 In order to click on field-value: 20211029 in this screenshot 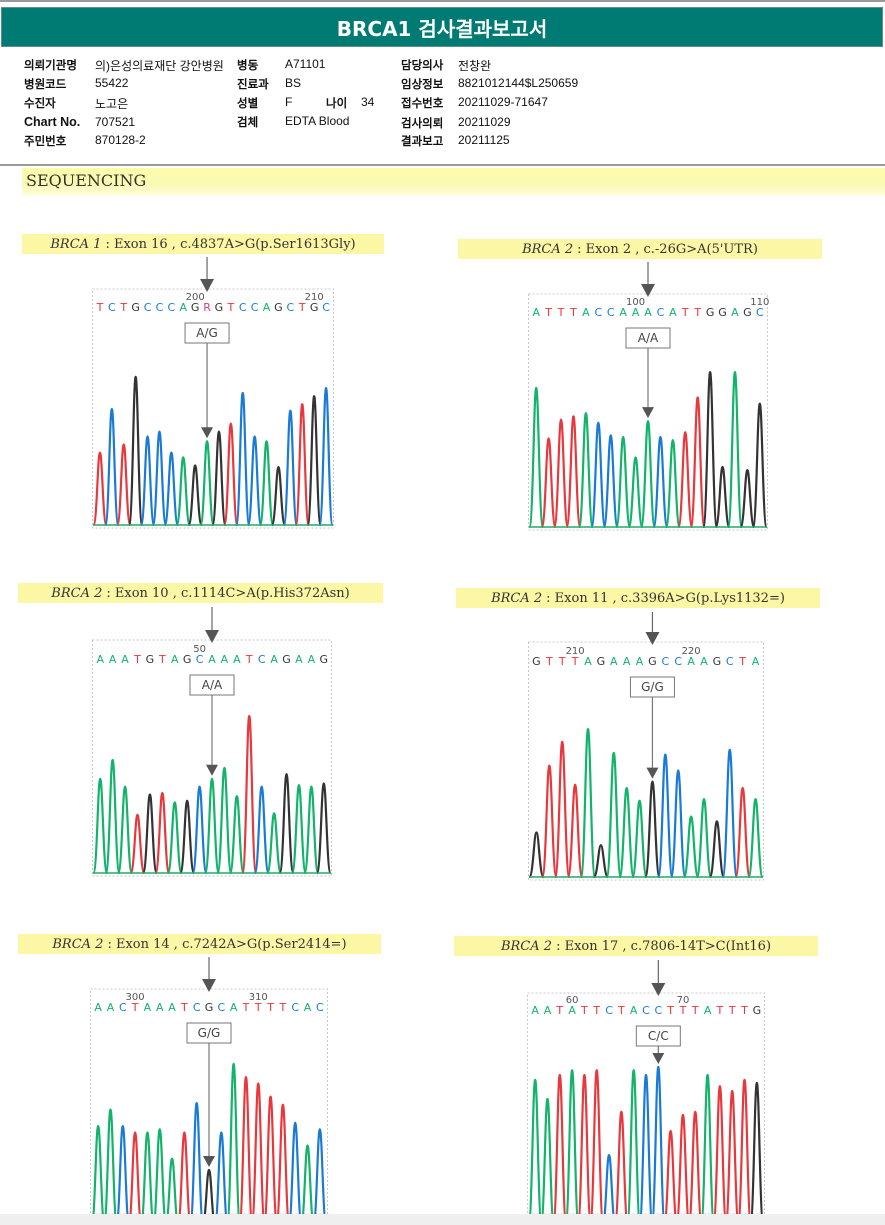, I will do `click(484, 122)`.